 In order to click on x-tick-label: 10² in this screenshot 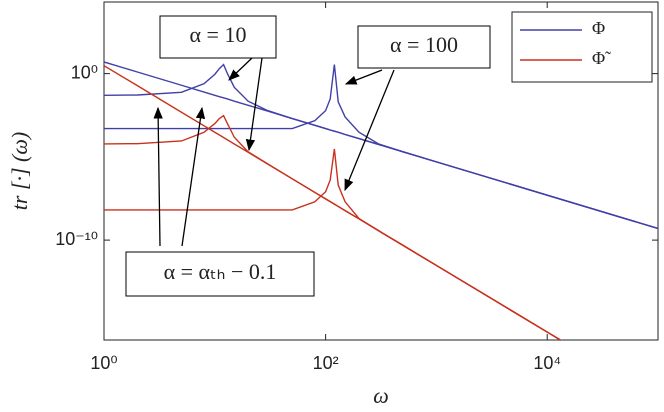, I will do `click(326, 363)`.